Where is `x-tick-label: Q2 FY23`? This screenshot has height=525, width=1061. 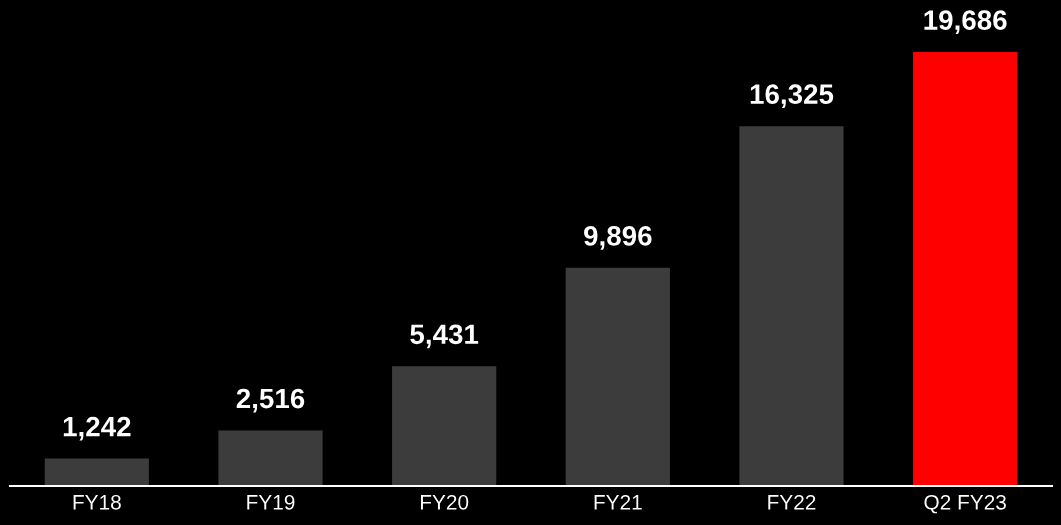
x-tick-label: Q2 FY23 is located at coordinates (965, 504).